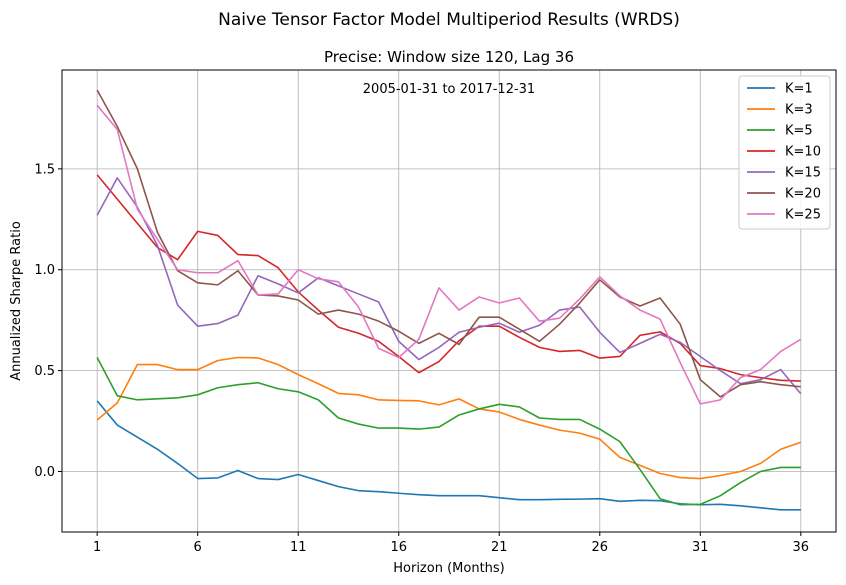  I want to click on x-axis-label: Horizon (Months), so click(449, 568).